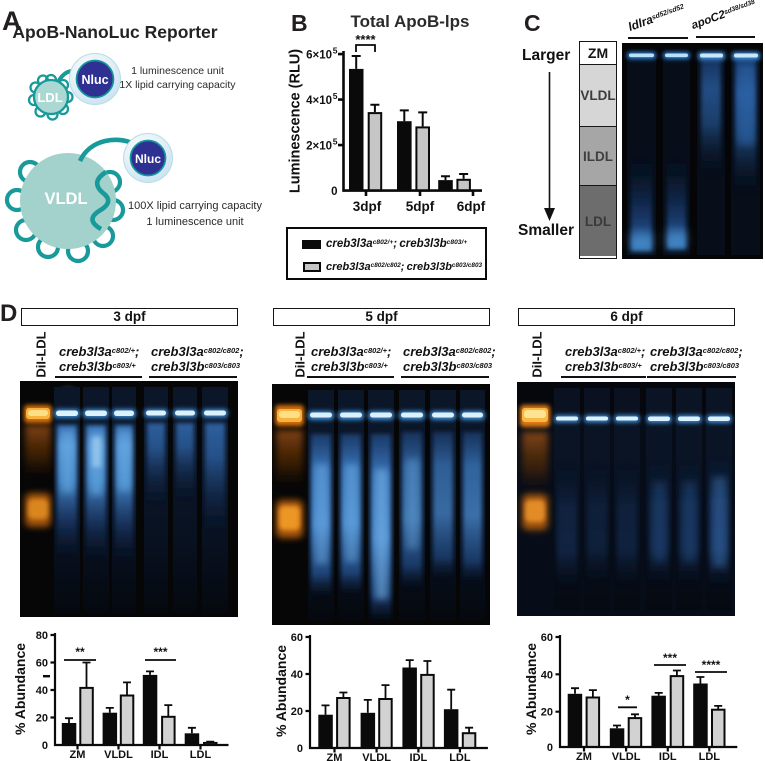  Describe the element at coordinates (471, 206) in the screenshot. I see `svg-text: 6dpf` at that location.